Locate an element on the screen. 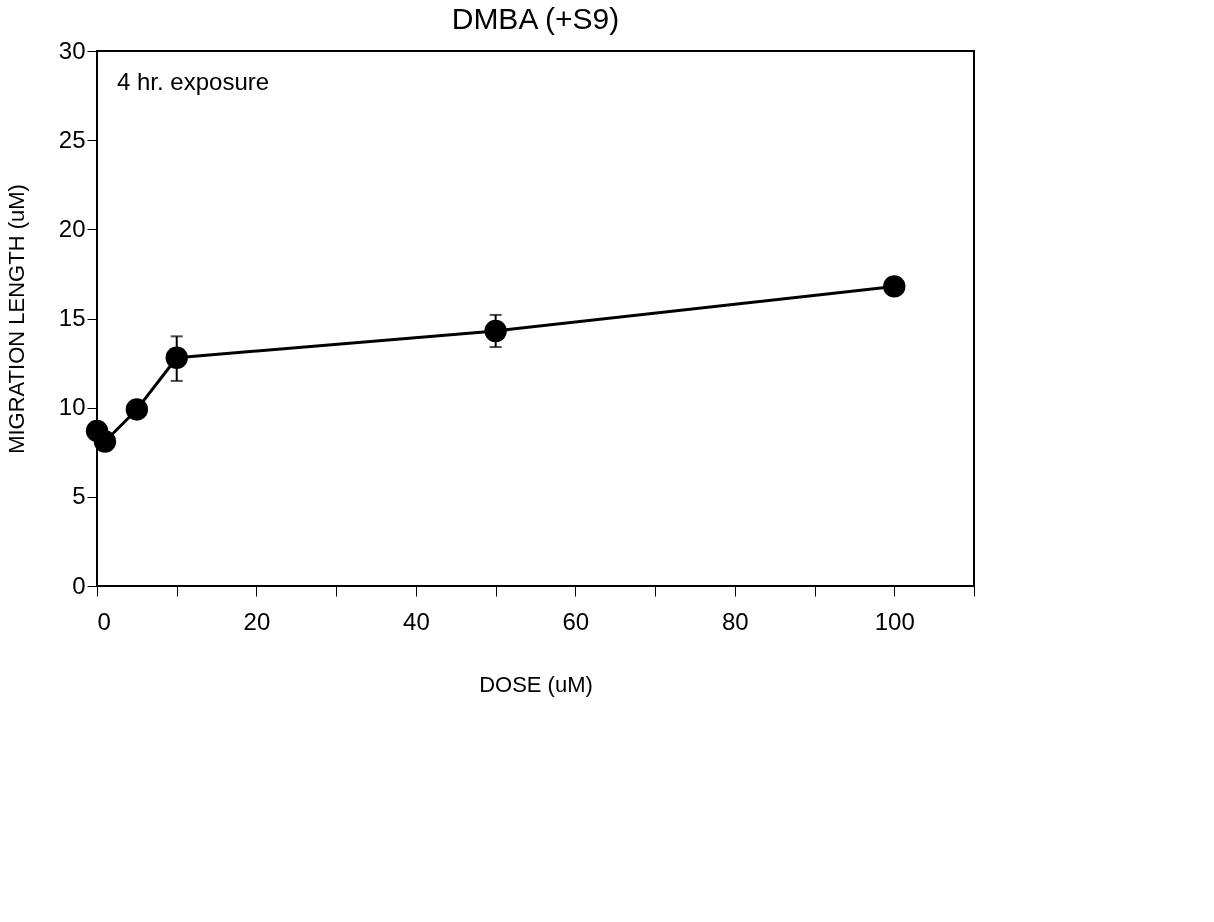  y-tick-label: 20 is located at coordinates (72, 228).